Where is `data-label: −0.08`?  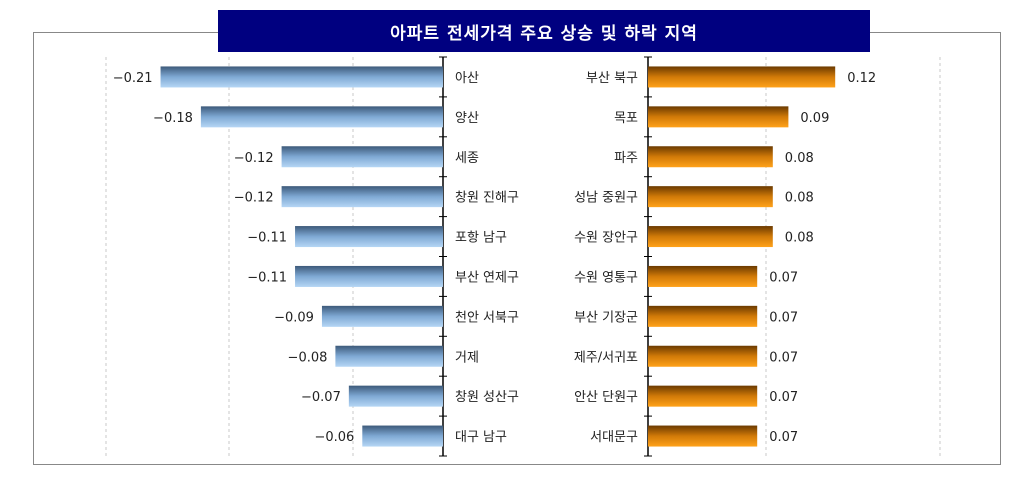 data-label: −0.08 is located at coordinates (308, 357).